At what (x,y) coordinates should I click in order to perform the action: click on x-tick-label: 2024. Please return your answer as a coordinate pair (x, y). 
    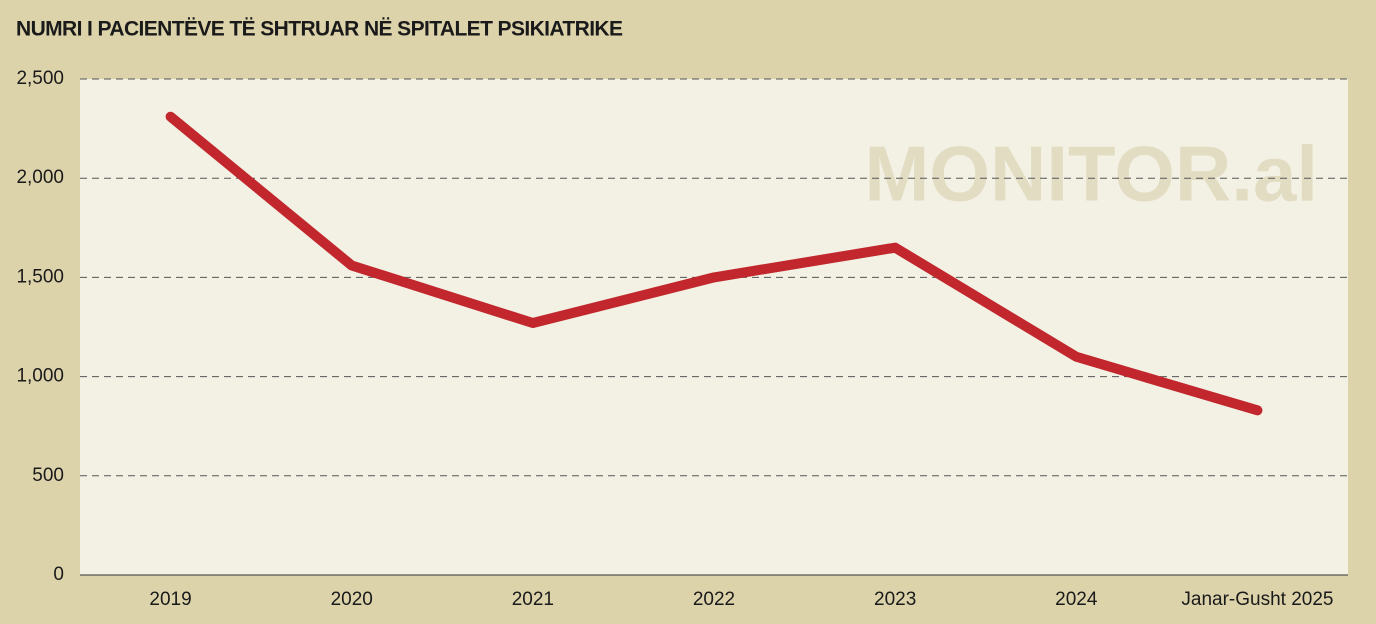
    Looking at the image, I should click on (1076, 599).